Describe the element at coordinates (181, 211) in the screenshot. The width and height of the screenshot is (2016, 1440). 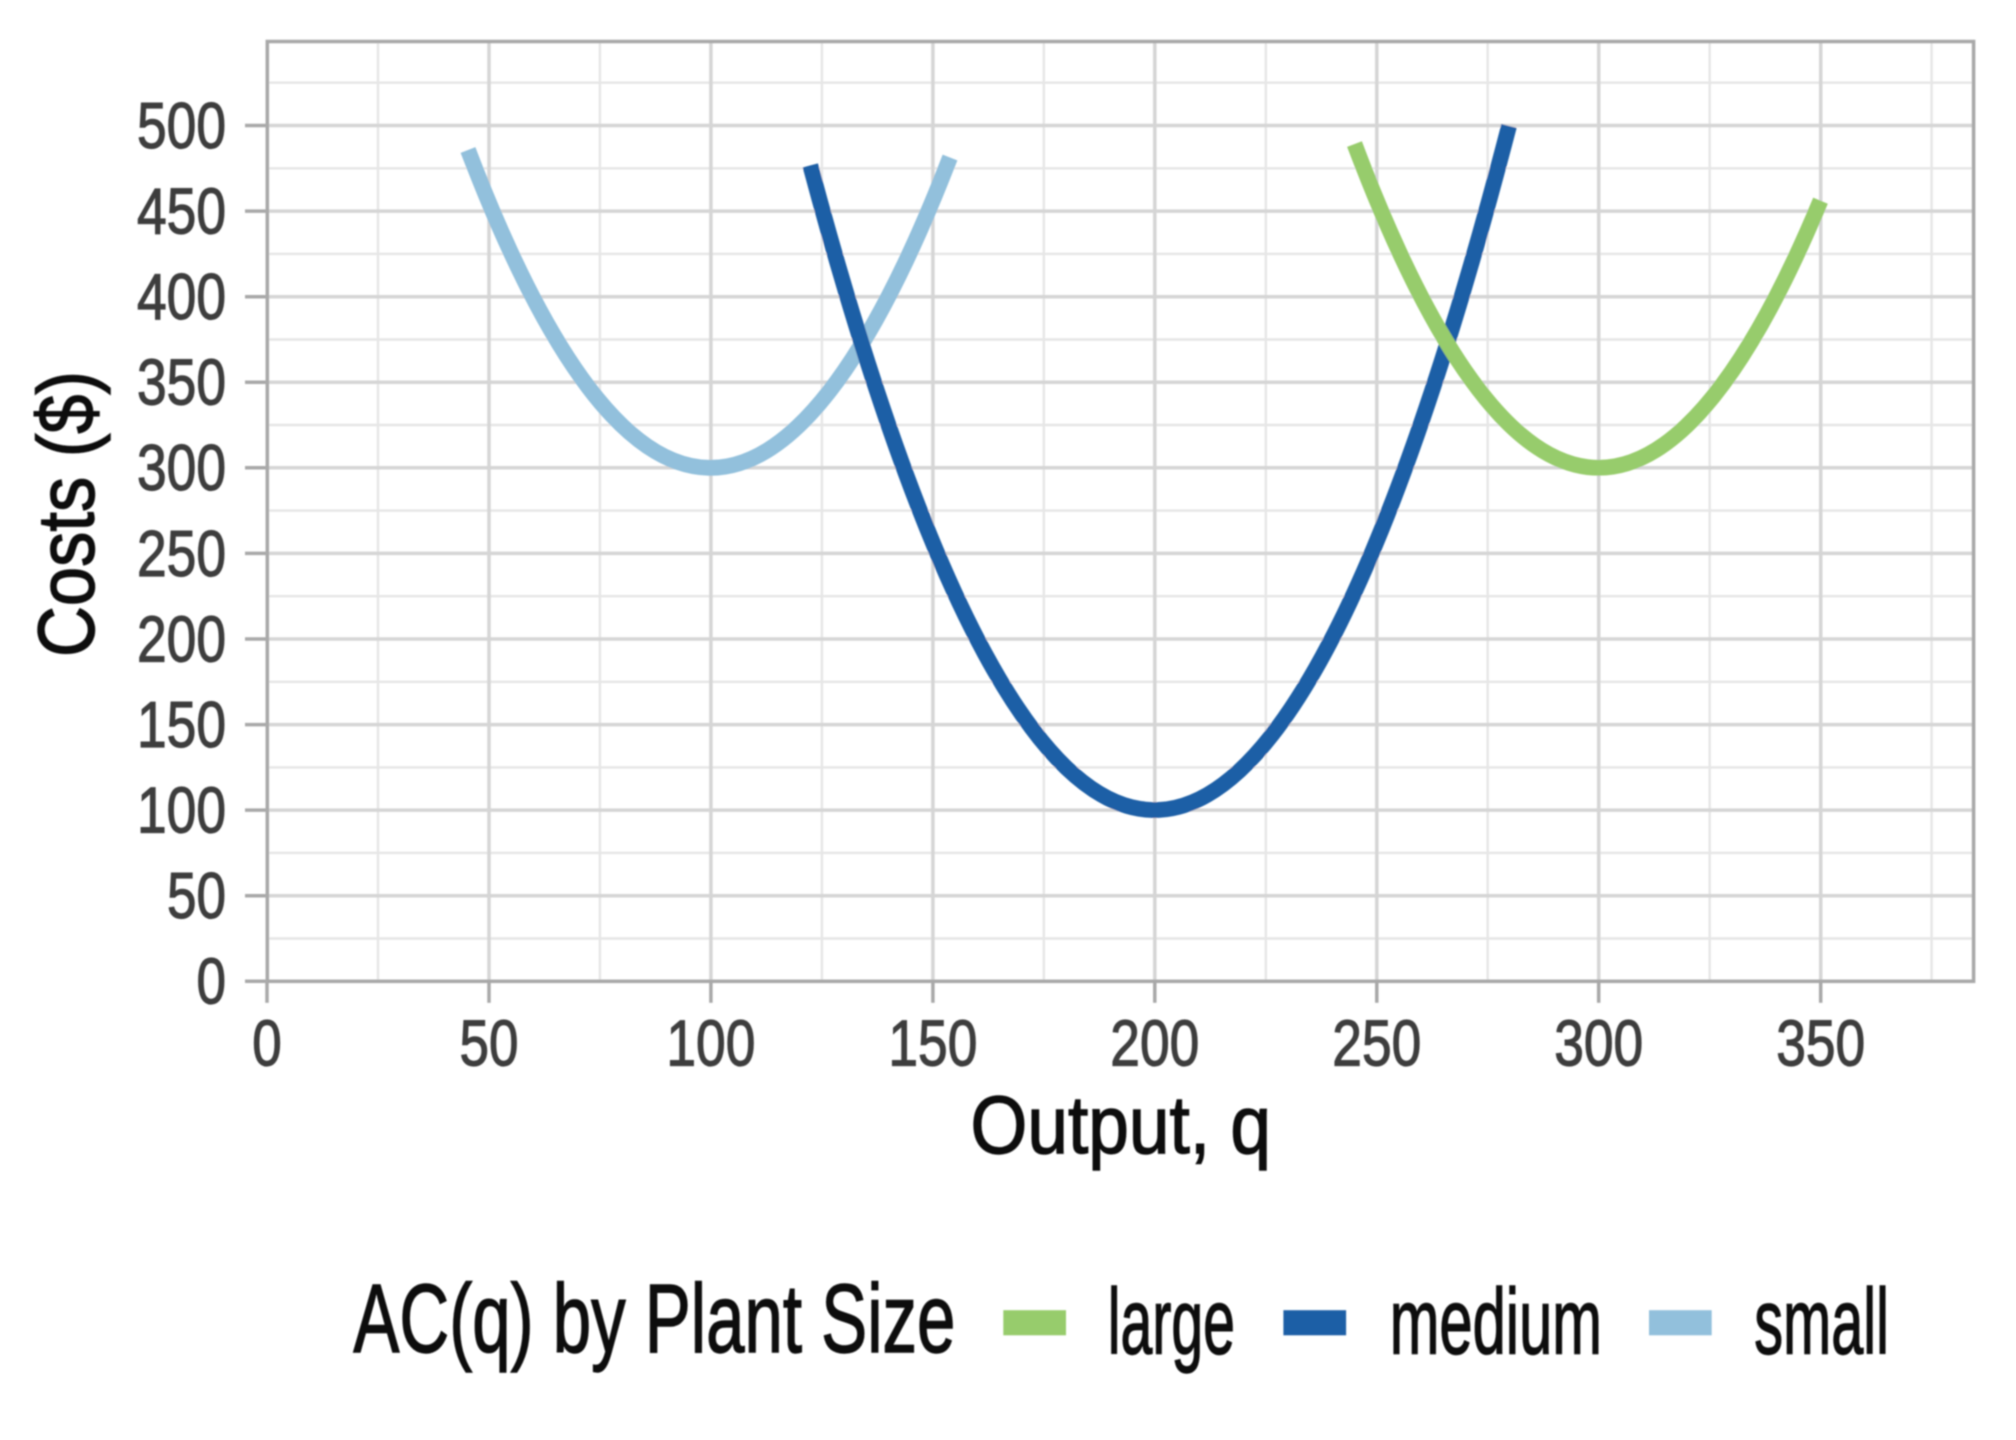
I see `svg-text: 450` at that location.